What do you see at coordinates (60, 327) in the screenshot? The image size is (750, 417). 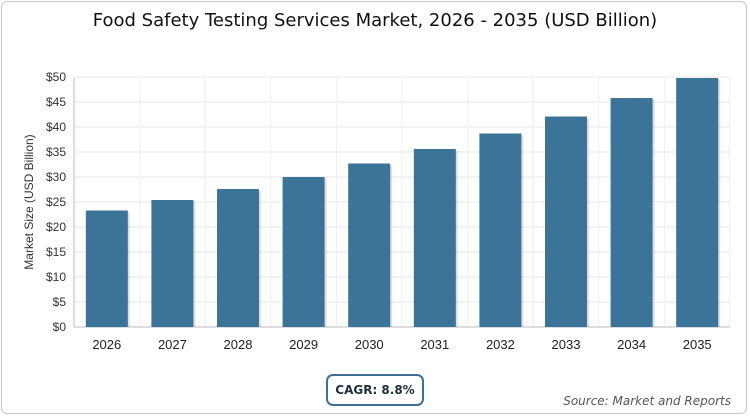 I see `y-tick-label: $0` at bounding box center [60, 327].